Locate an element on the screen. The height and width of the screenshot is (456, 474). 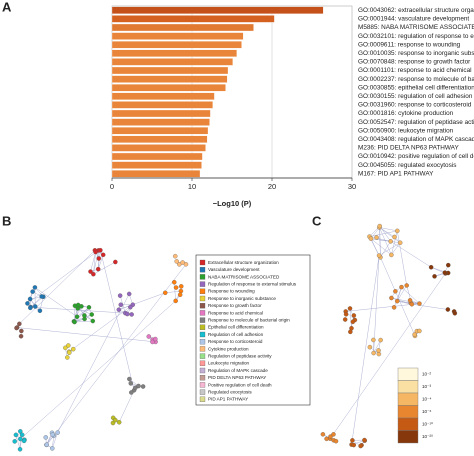
category-label: GO:0045055: regulated exocytosis is located at coordinates (407, 165).